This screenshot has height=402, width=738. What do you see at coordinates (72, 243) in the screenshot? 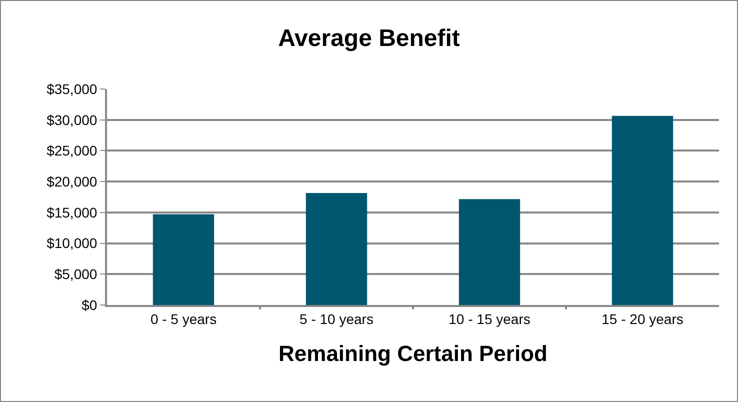
I see `y-tick-label: $10,000` at bounding box center [72, 243].